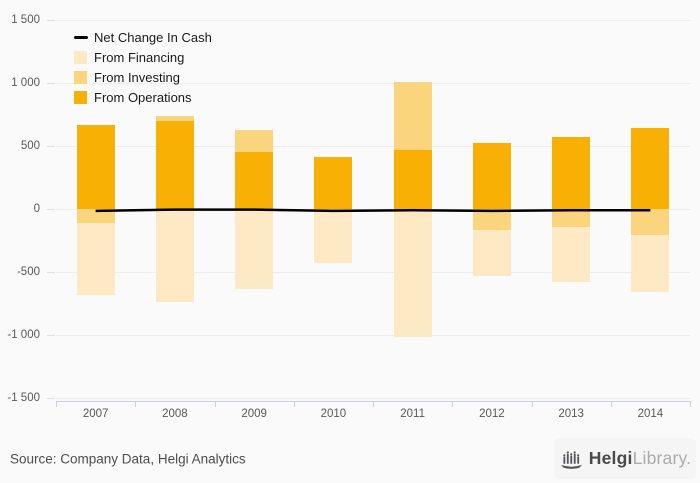  Describe the element at coordinates (571, 460) in the screenshot. I see `logo-ship-icon` at that location.